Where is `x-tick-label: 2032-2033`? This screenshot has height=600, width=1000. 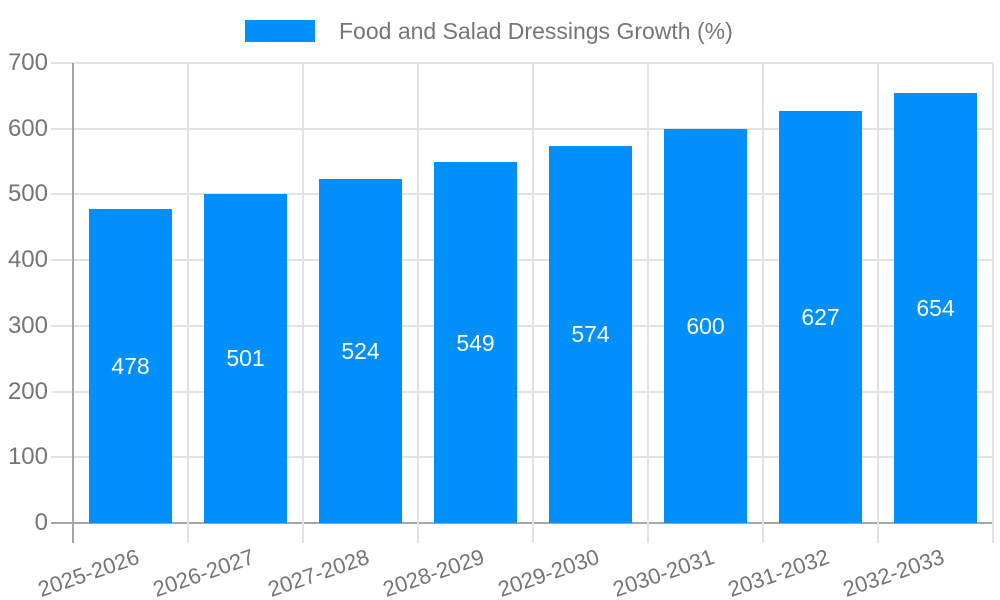
x-tick-label: 2032-2033 is located at coordinates (894, 572).